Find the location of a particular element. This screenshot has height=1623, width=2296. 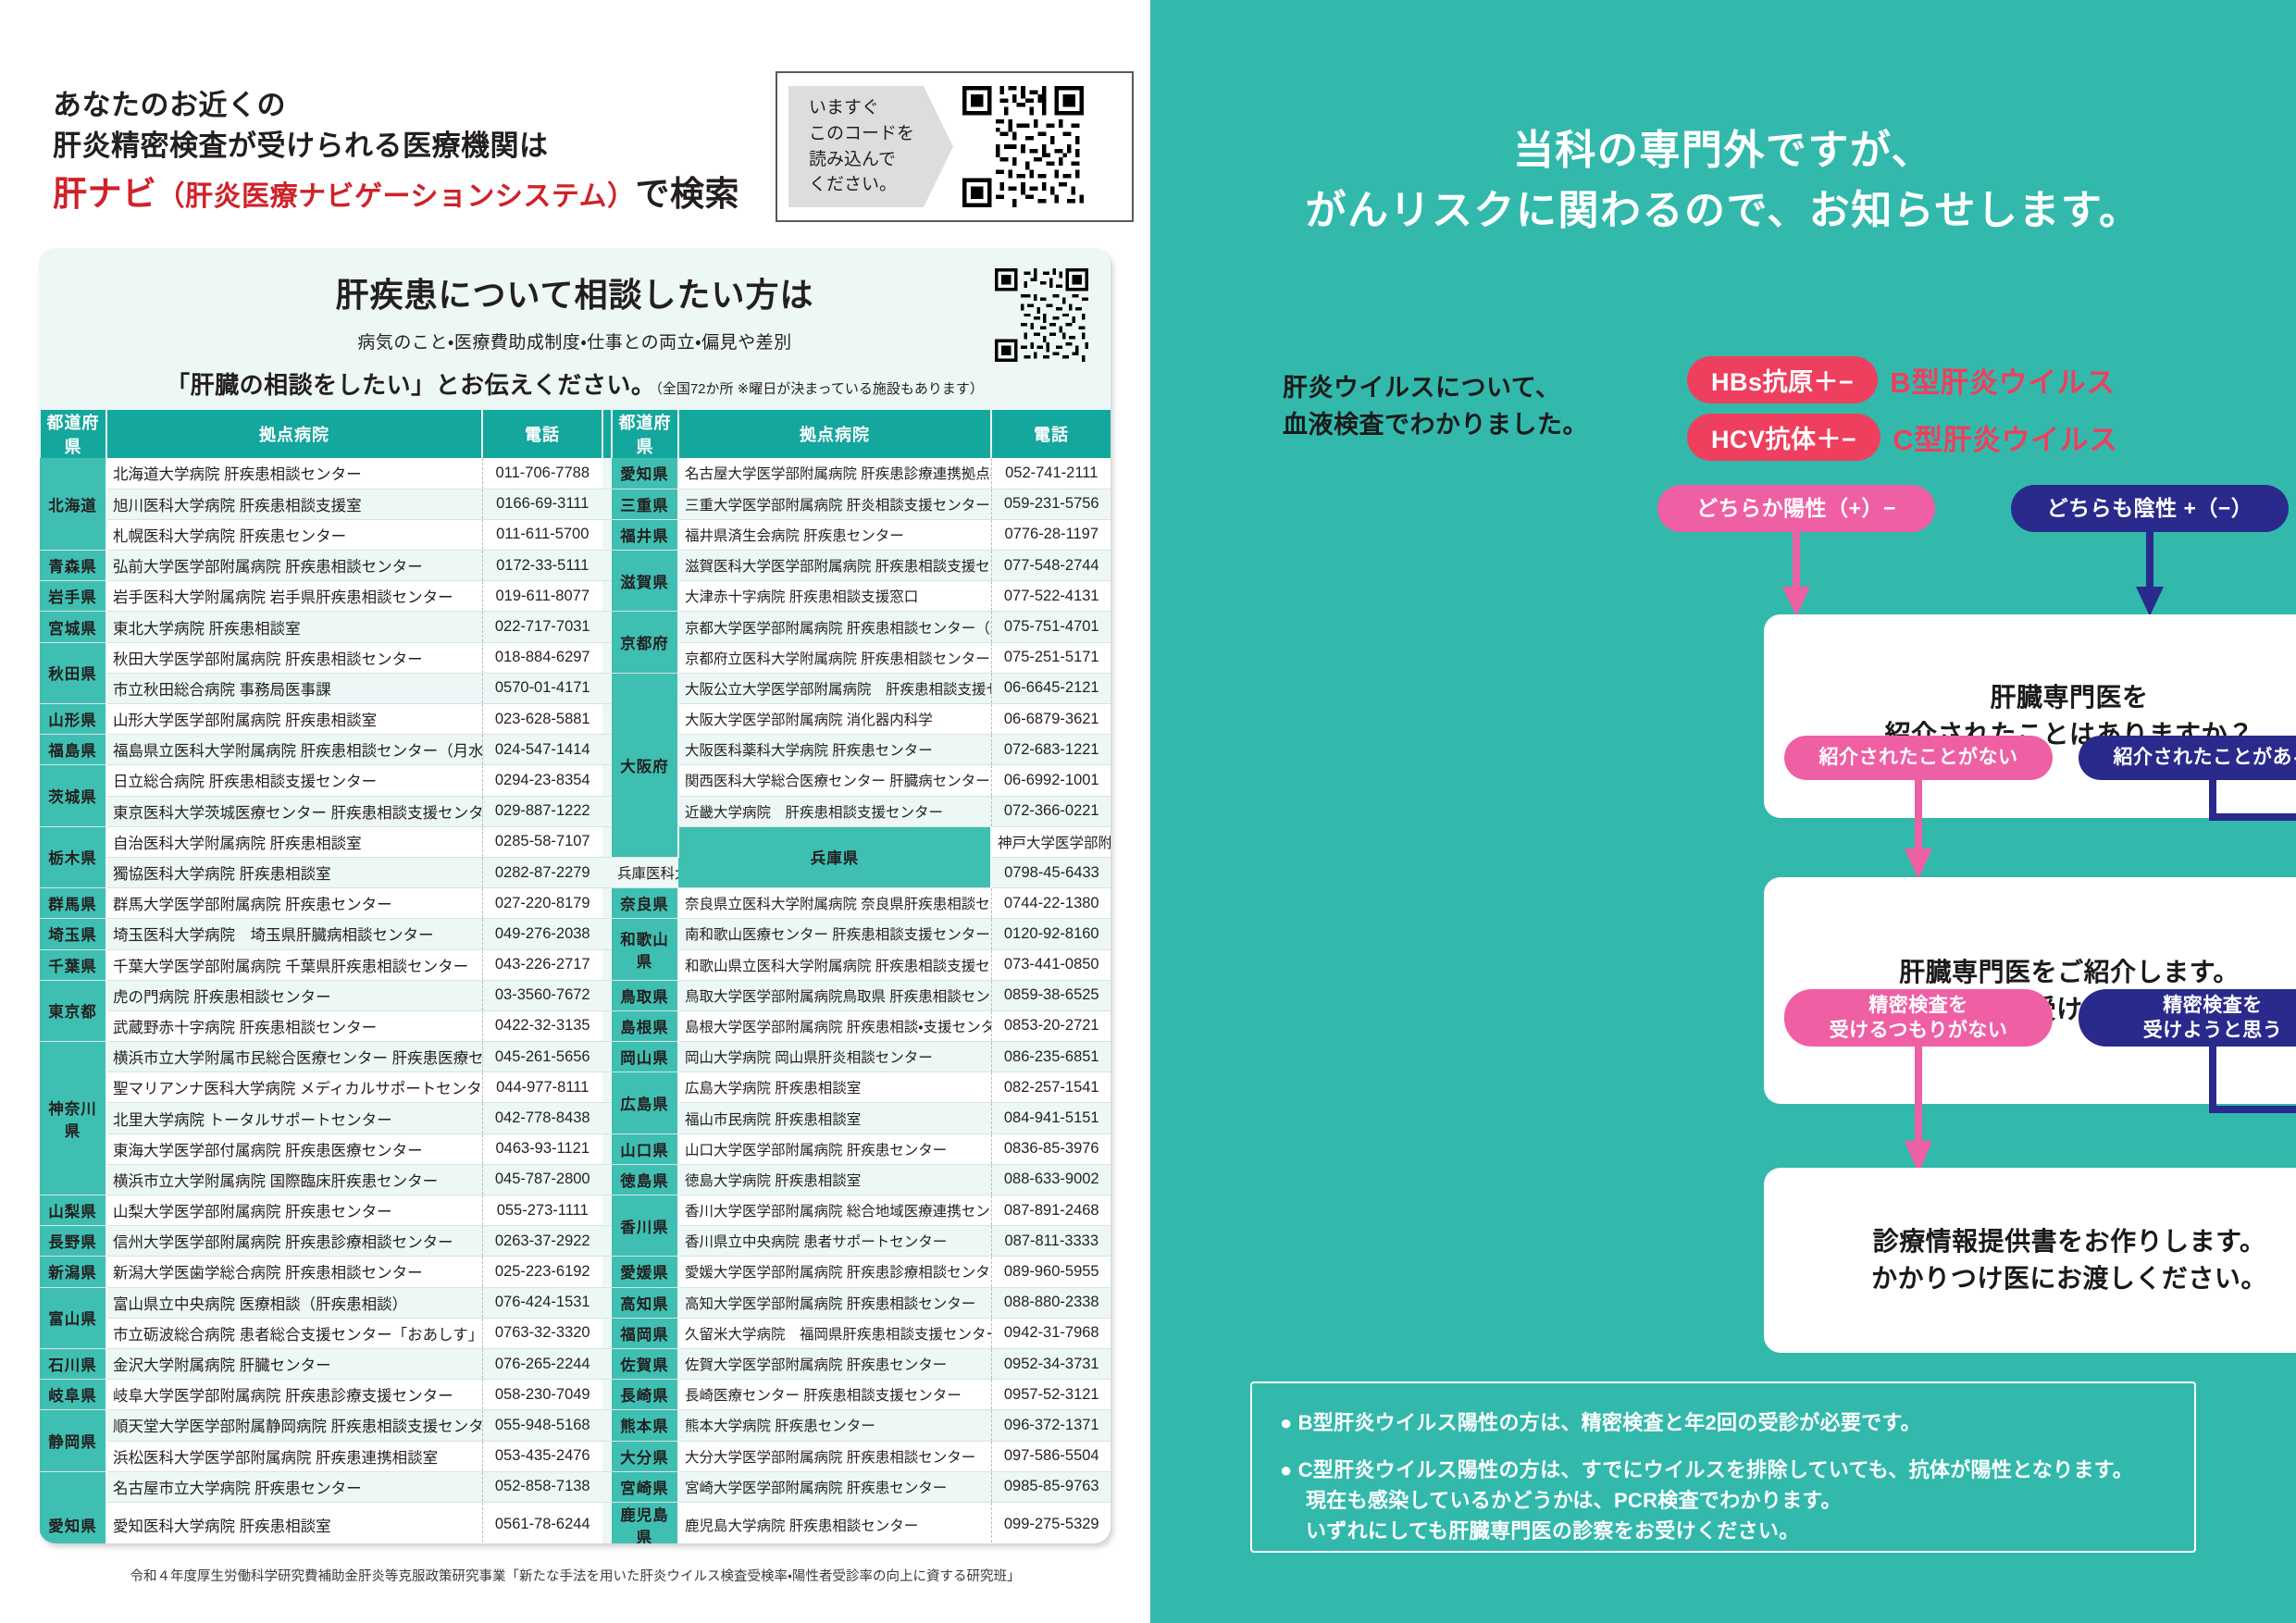

hcv-antibody-pill: HCV抗体＋− is located at coordinates (1784, 437).